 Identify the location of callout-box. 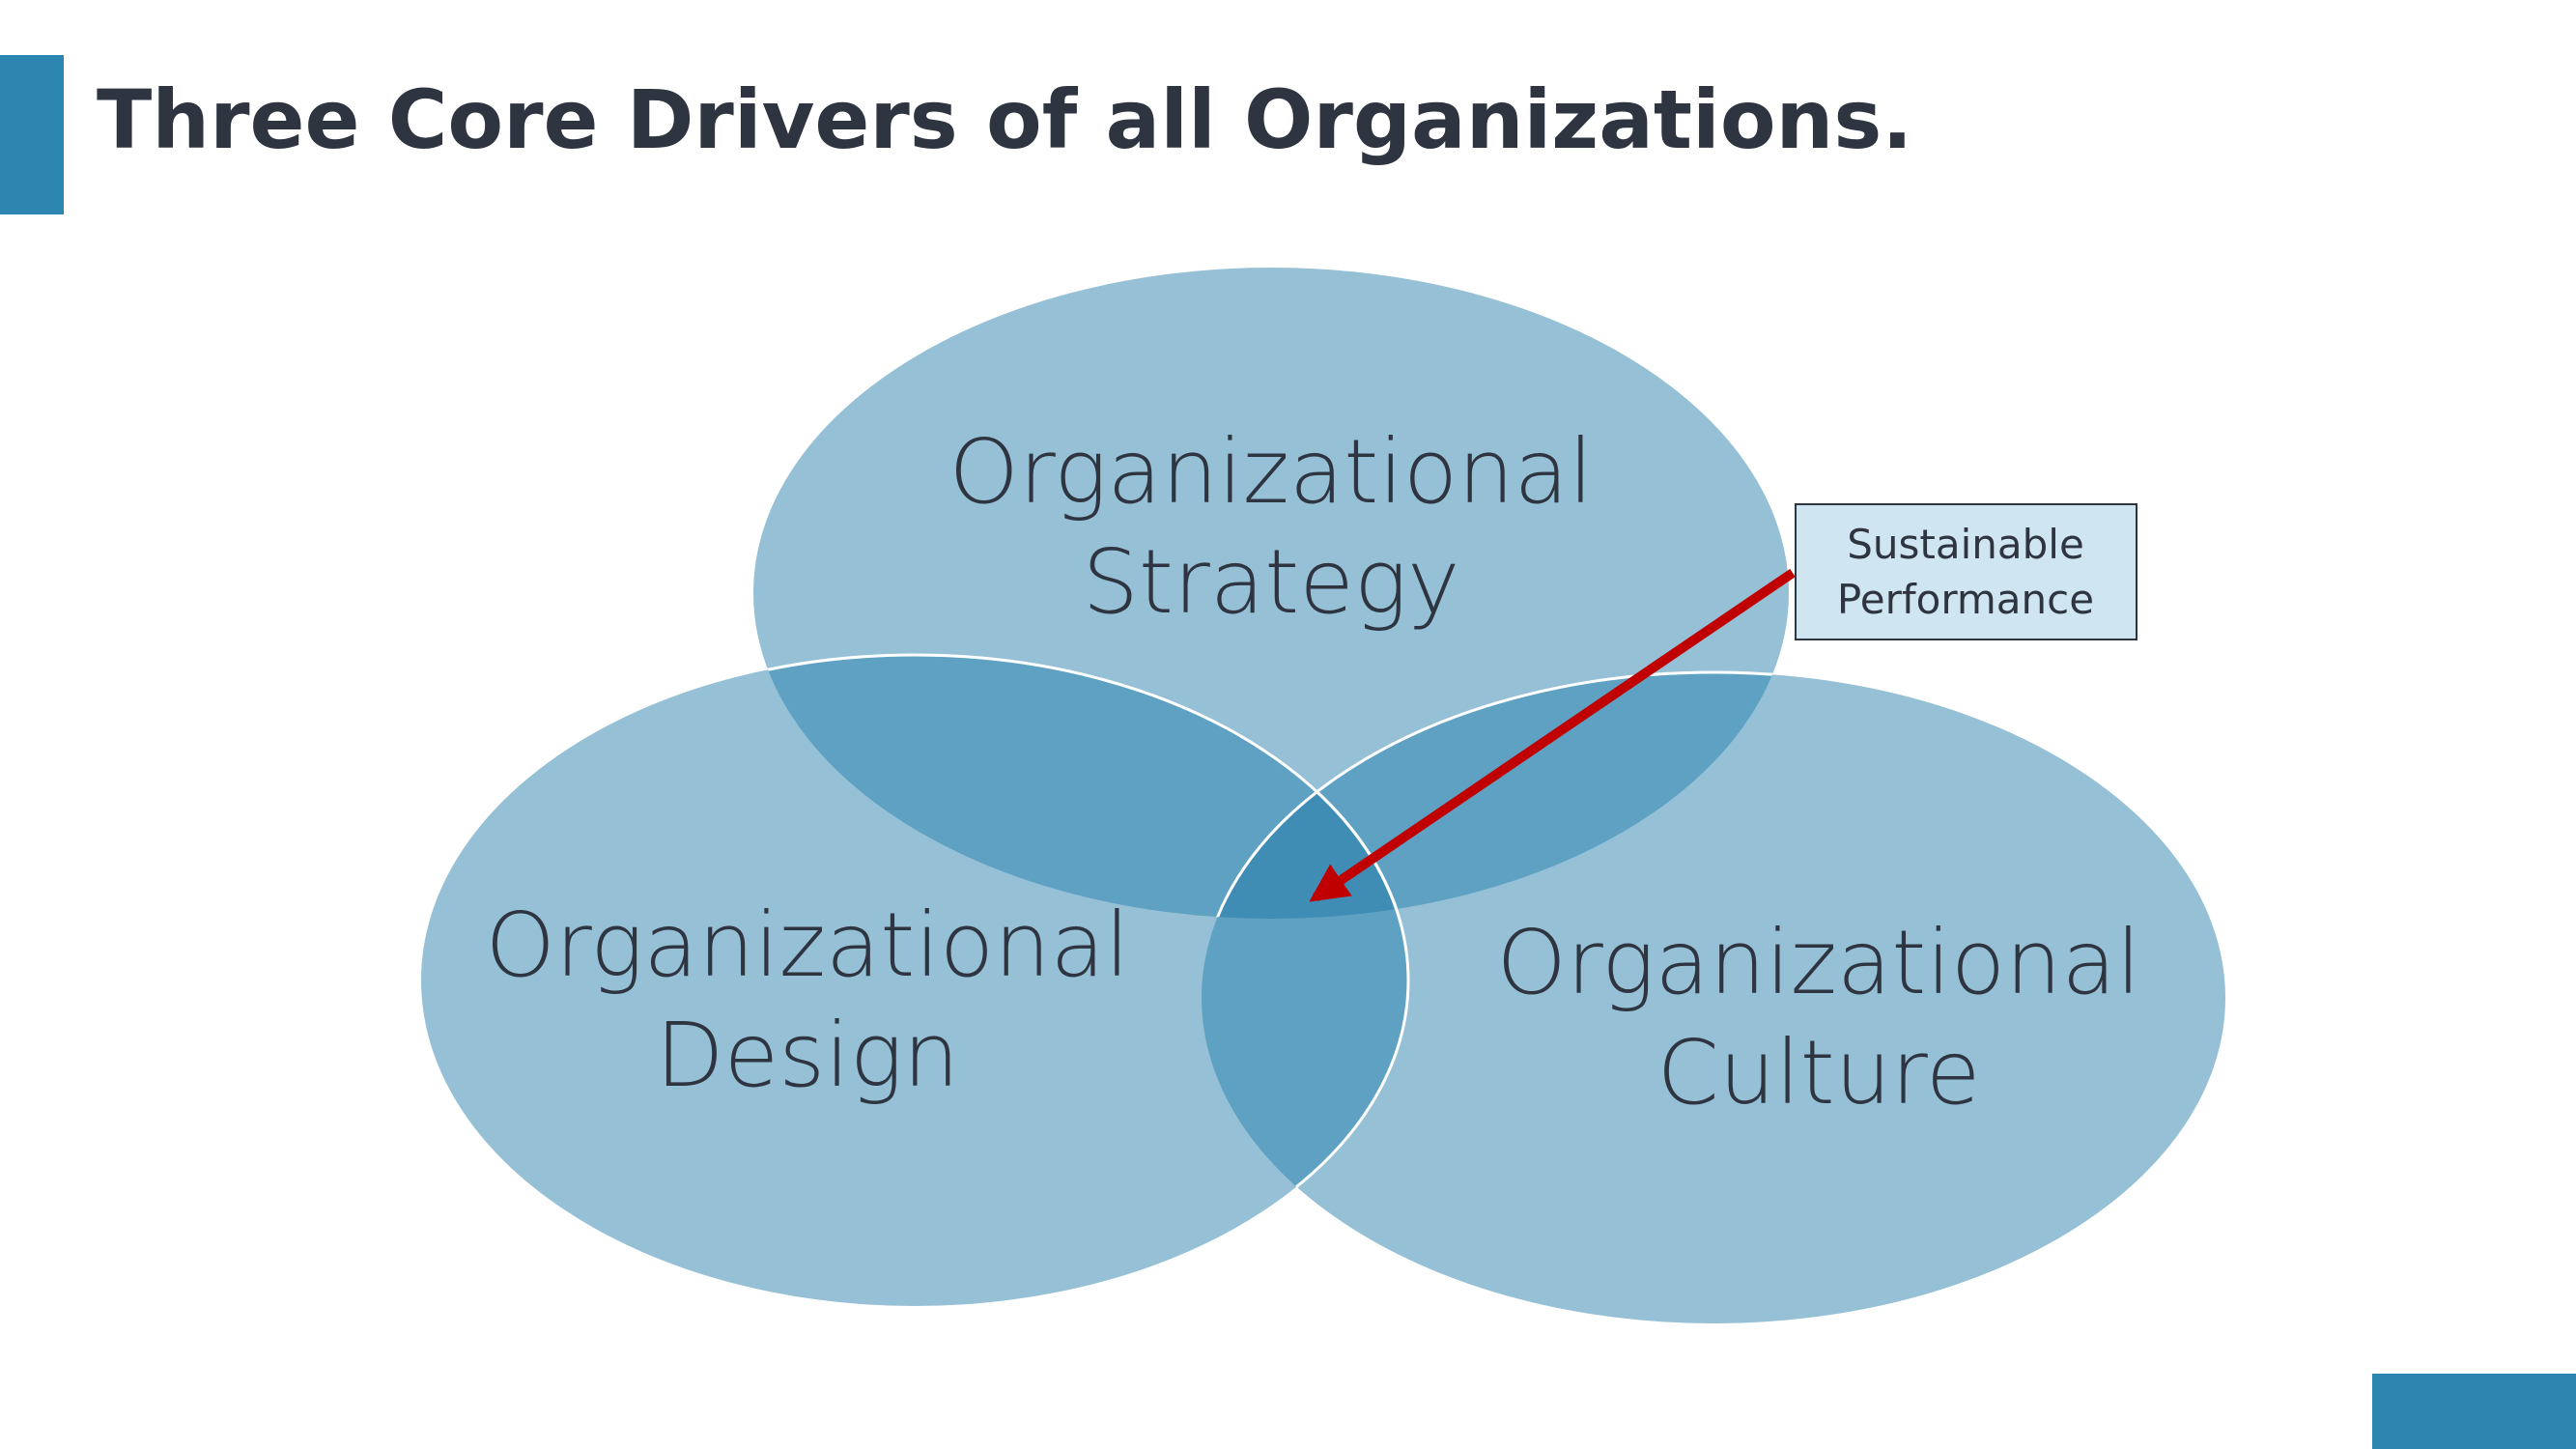
(1966, 571).